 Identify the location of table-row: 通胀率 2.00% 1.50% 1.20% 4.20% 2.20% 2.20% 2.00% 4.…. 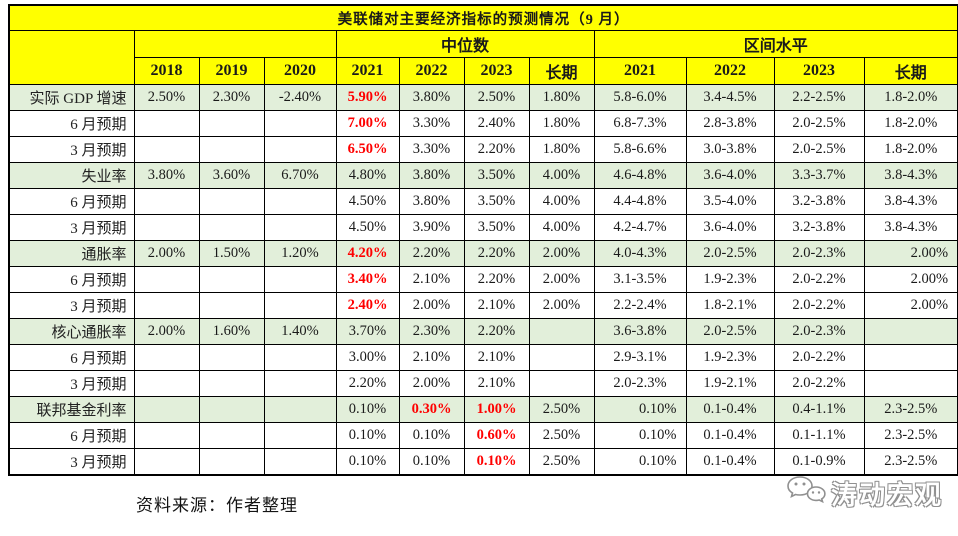
(483, 253).